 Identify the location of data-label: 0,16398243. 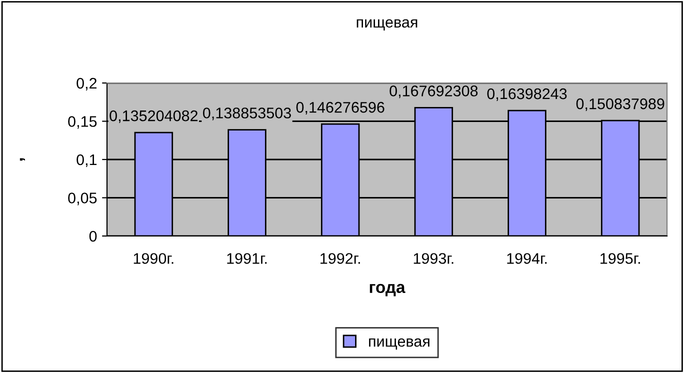
(527, 95).